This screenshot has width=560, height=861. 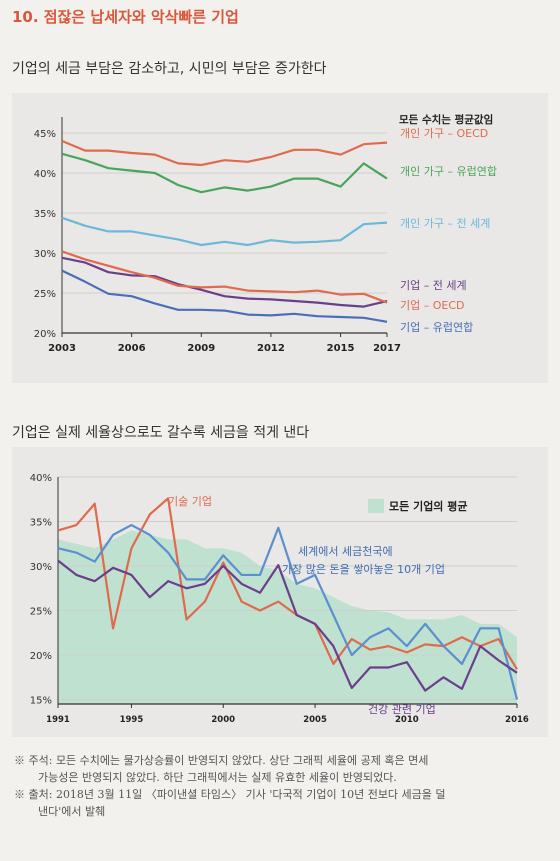 I want to click on series-line-개인-가구-전-세계, so click(x=224, y=231).